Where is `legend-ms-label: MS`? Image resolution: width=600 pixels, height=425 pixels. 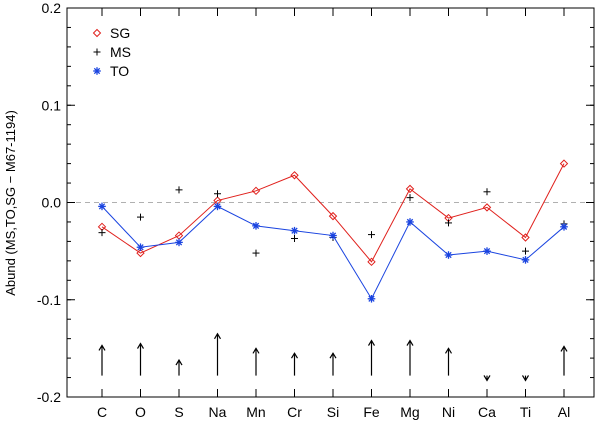
legend-ms-label: MS is located at coordinates (120, 52).